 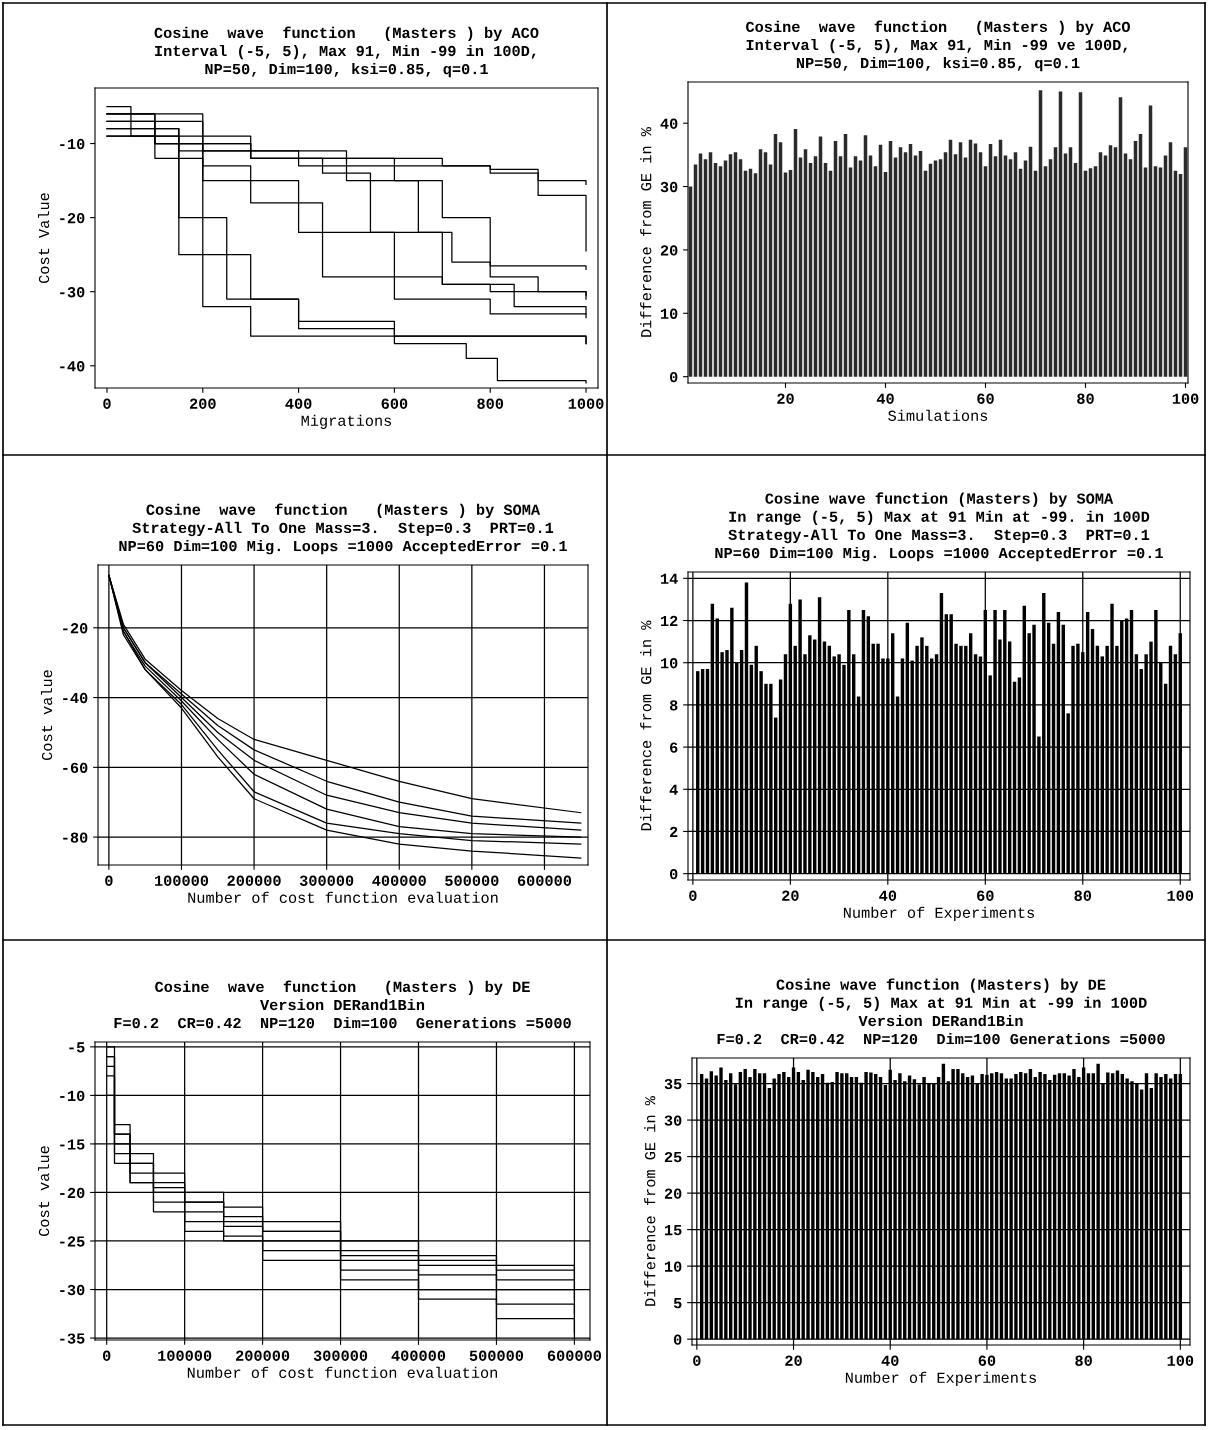 I want to click on y-tick-label: 40, so click(x=669, y=123).